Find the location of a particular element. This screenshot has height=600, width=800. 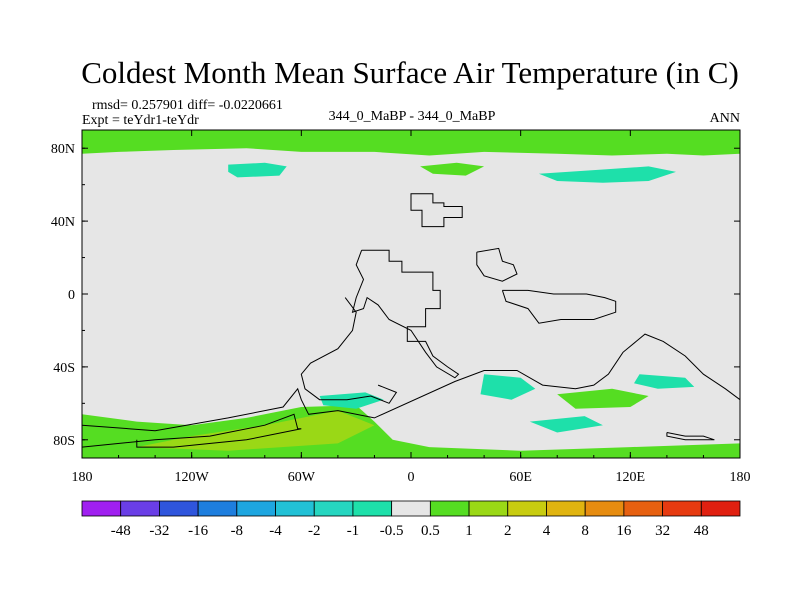

region-arctic-band is located at coordinates (411, 143).